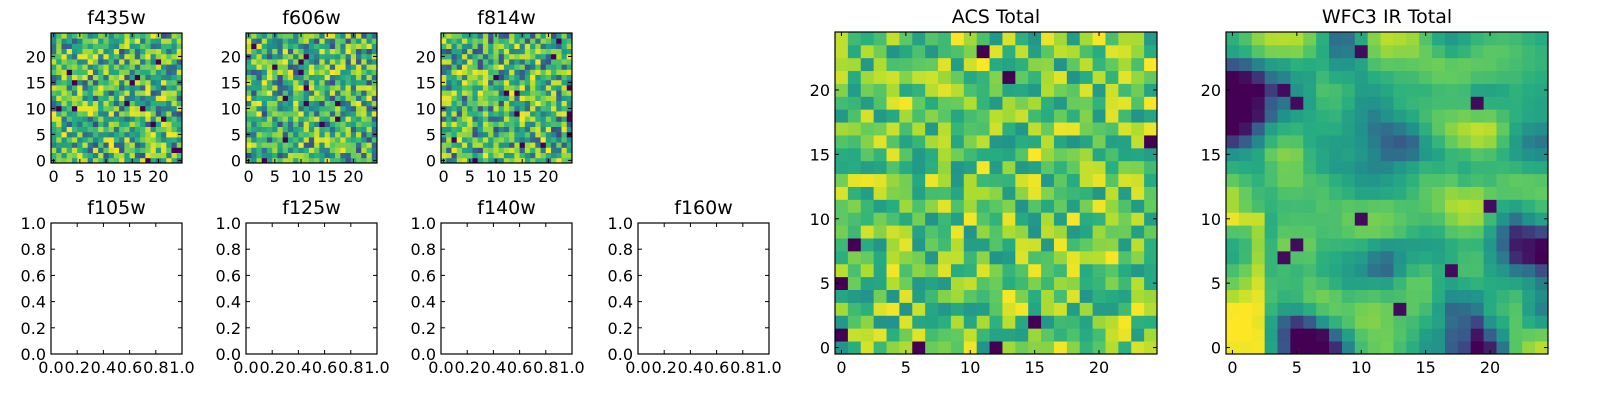 The width and height of the screenshot is (1600, 400). I want to click on y-tick-label: 0.0, so click(423, 354).